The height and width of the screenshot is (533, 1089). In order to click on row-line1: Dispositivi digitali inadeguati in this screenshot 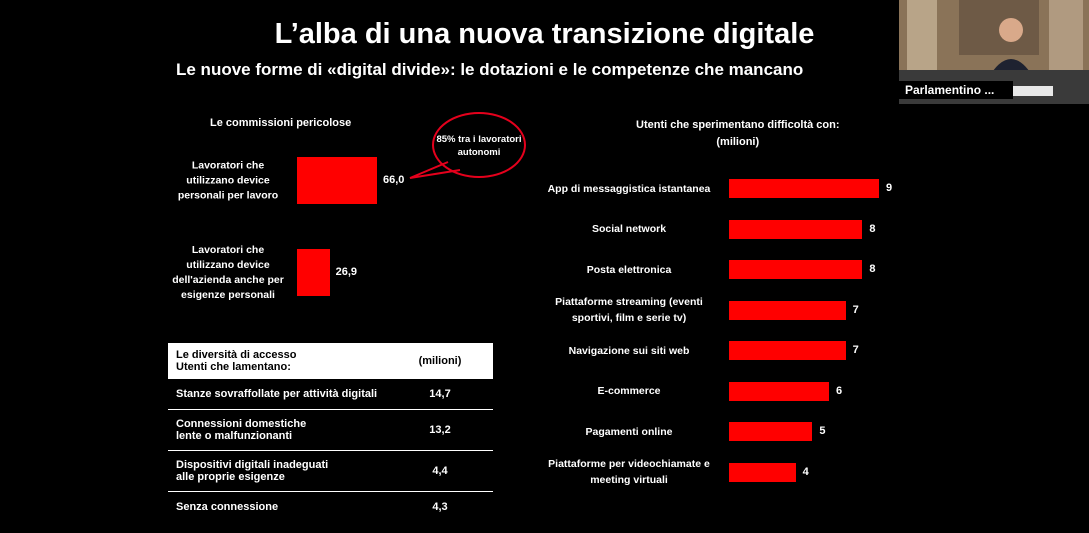, I will do `click(252, 465)`.